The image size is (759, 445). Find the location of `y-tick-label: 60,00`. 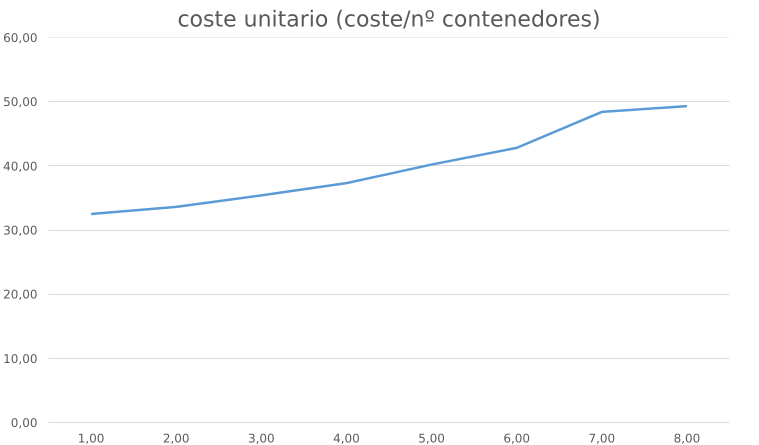

y-tick-label: 60,00 is located at coordinates (20, 38).